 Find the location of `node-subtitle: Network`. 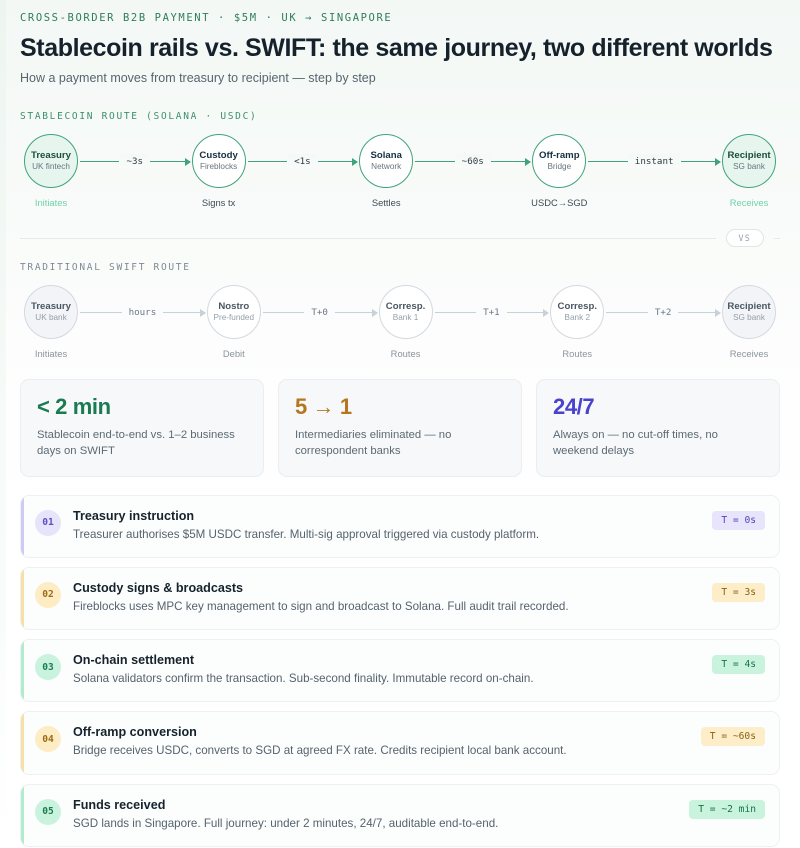

node-subtitle: Network is located at coordinates (386, 167).